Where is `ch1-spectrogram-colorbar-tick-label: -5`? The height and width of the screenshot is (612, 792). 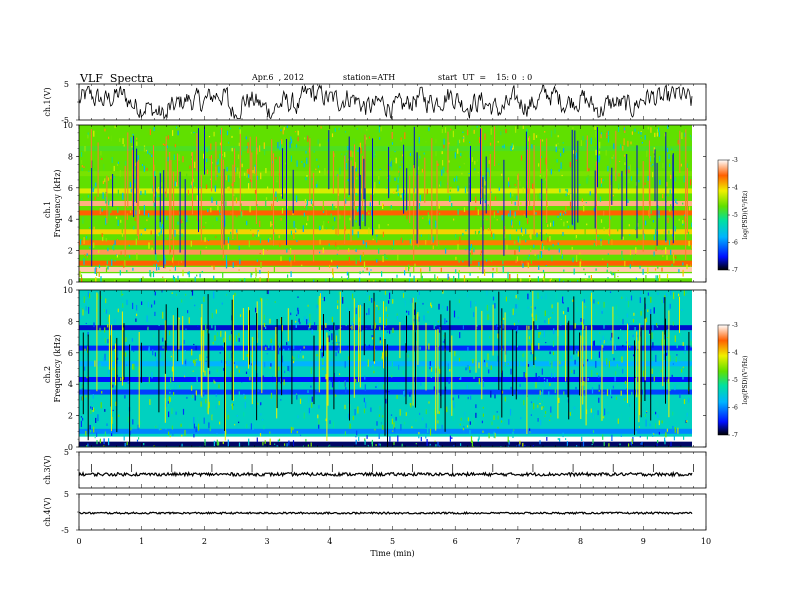 ch1-spectrogram-colorbar-tick-label: -5 is located at coordinates (735, 215).